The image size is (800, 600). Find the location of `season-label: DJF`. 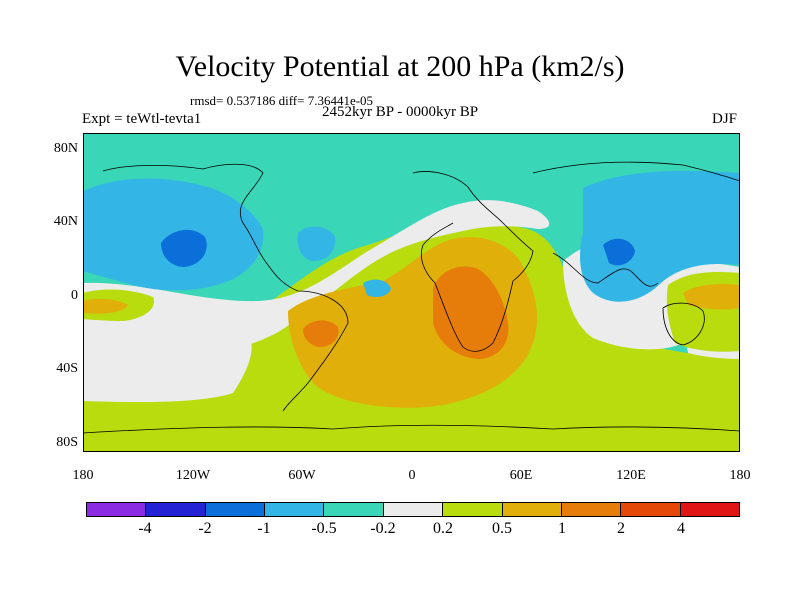

season-label: DJF is located at coordinates (725, 119).